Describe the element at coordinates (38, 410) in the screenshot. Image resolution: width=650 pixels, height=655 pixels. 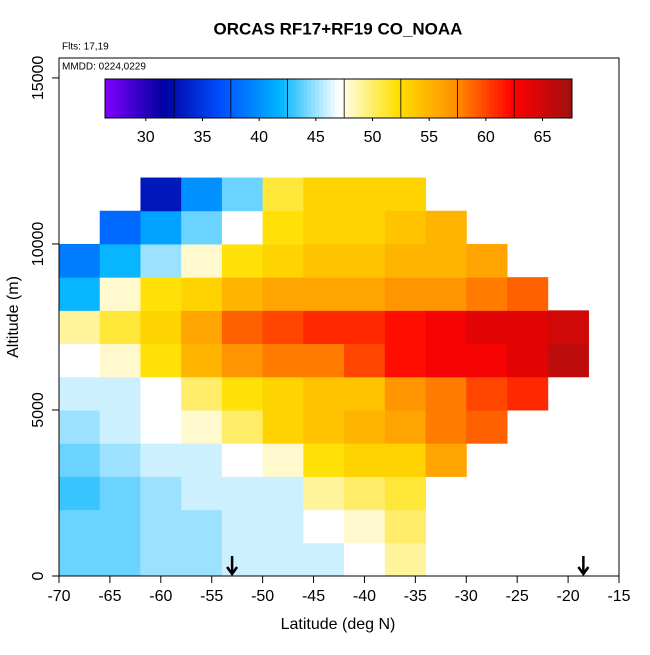
I see `y-tick-label: 5000` at that location.